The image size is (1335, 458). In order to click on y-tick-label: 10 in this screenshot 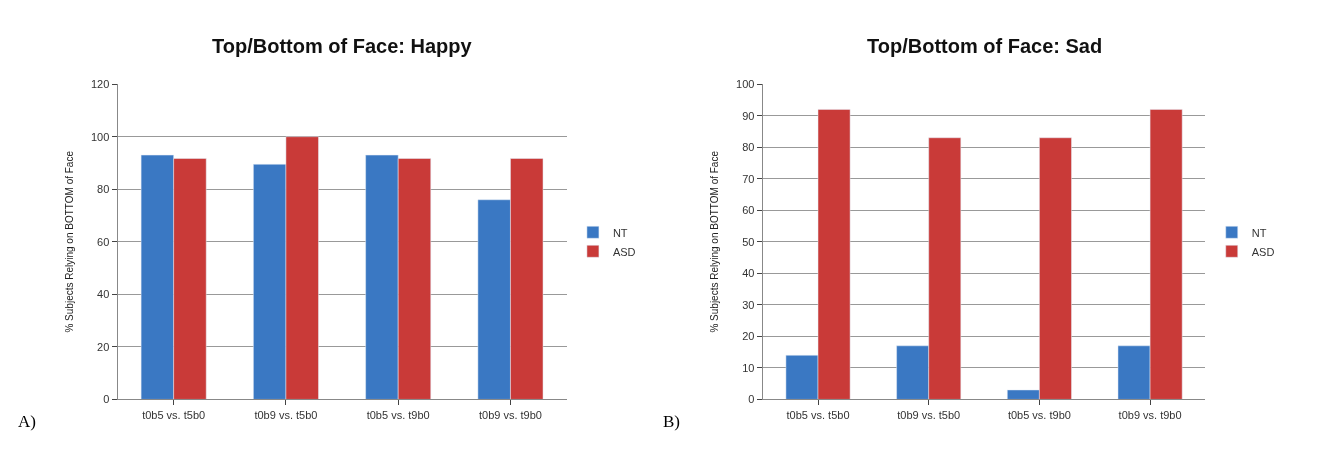, I will do `click(748, 367)`.